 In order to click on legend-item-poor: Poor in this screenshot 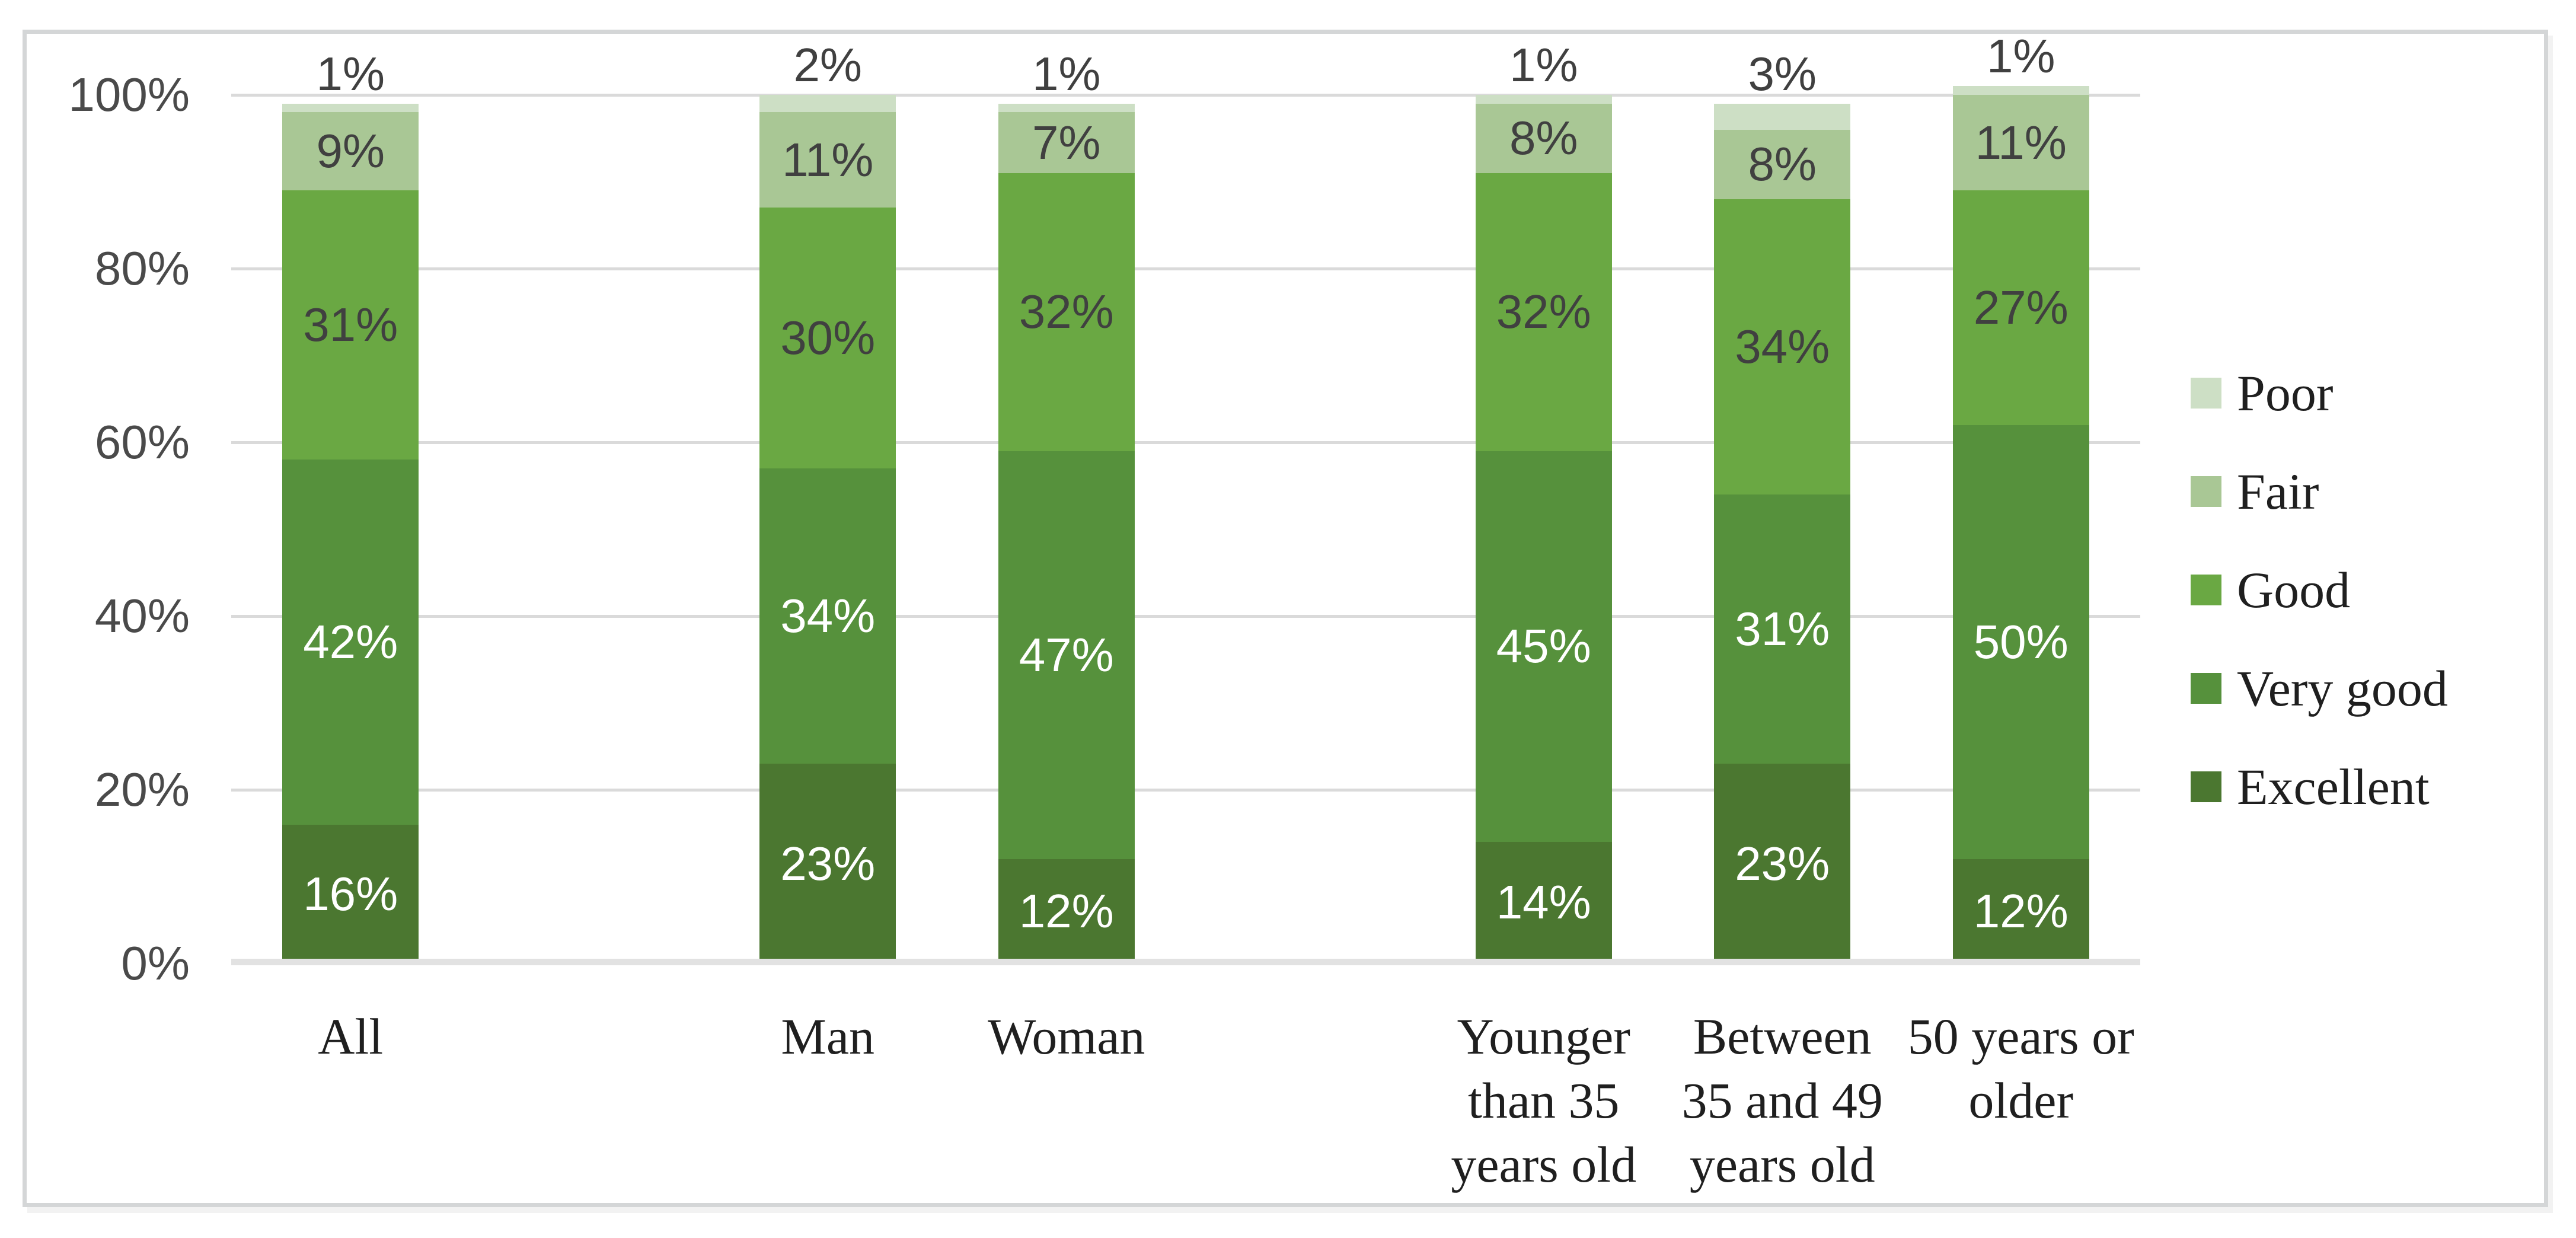, I will do `click(2262, 393)`.